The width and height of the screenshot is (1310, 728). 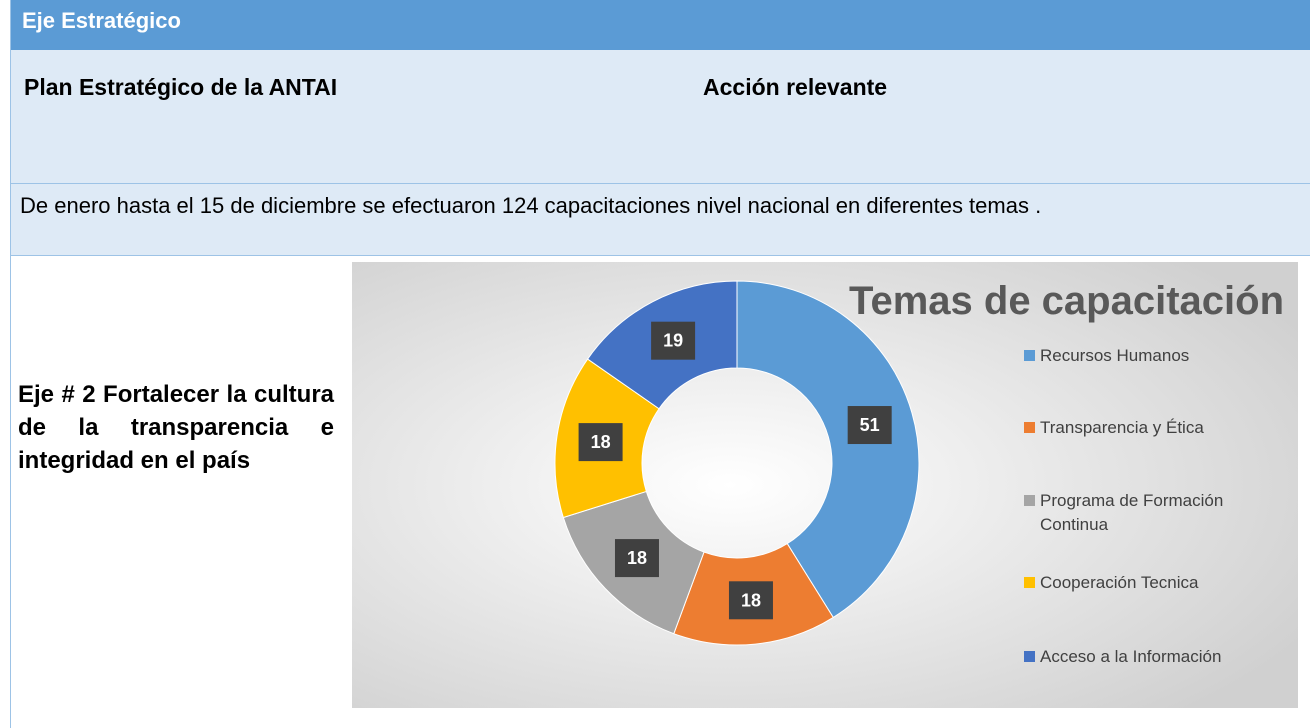 I want to click on header-title: Eje Estratégico, so click(x=660, y=25).